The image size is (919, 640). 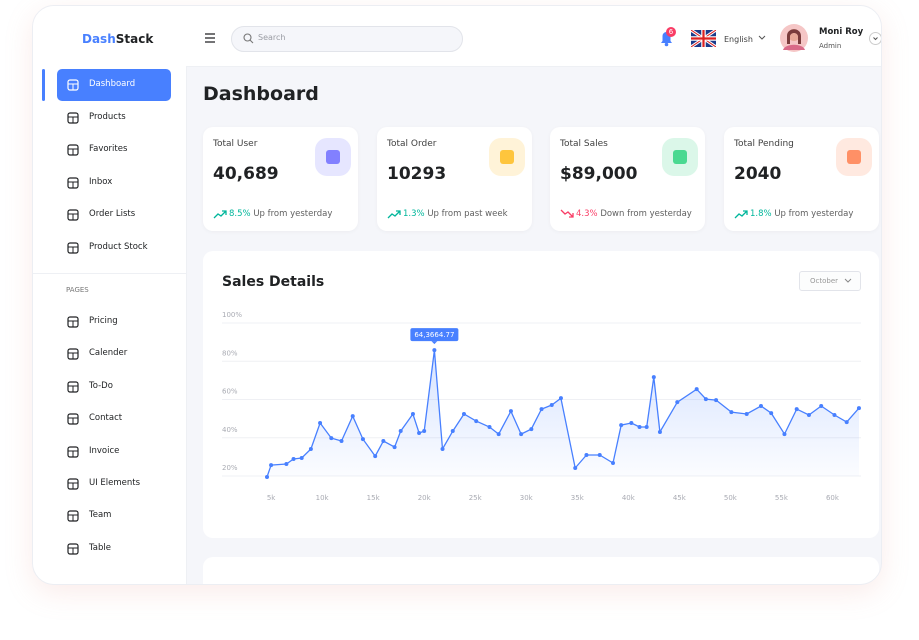 I want to click on nav-item: Calender, so click(x=114, y=354).